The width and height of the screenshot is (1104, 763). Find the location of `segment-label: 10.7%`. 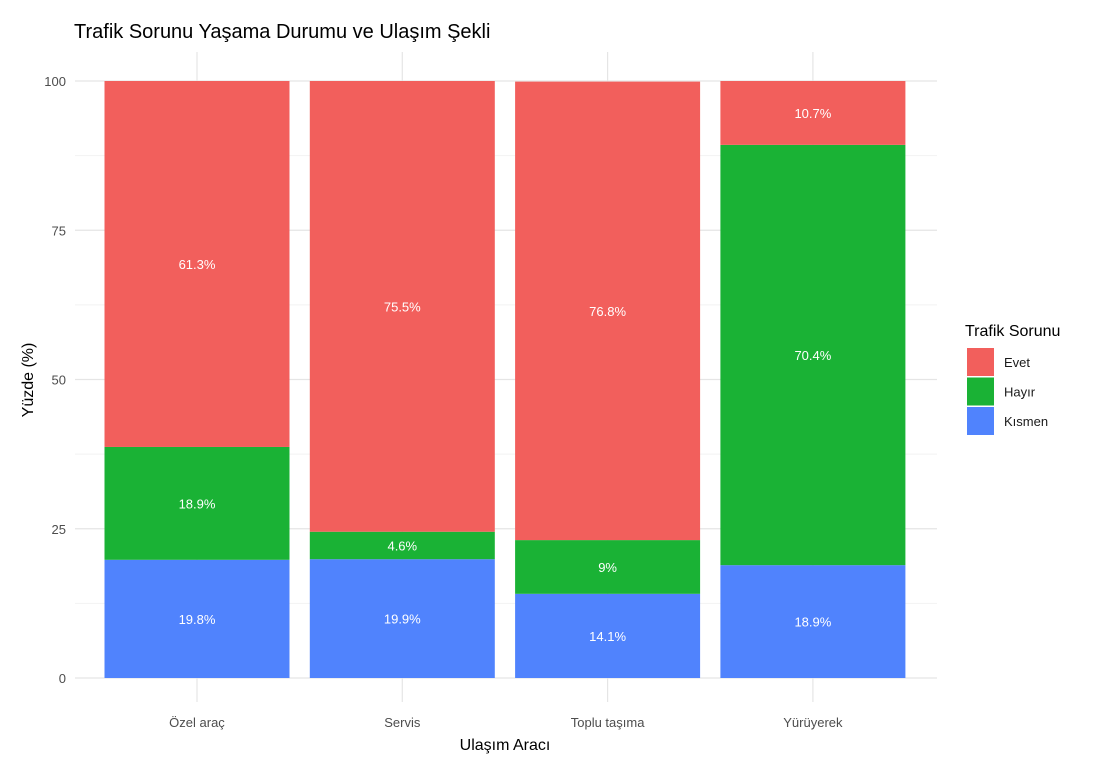

segment-label: 10.7% is located at coordinates (812, 113).